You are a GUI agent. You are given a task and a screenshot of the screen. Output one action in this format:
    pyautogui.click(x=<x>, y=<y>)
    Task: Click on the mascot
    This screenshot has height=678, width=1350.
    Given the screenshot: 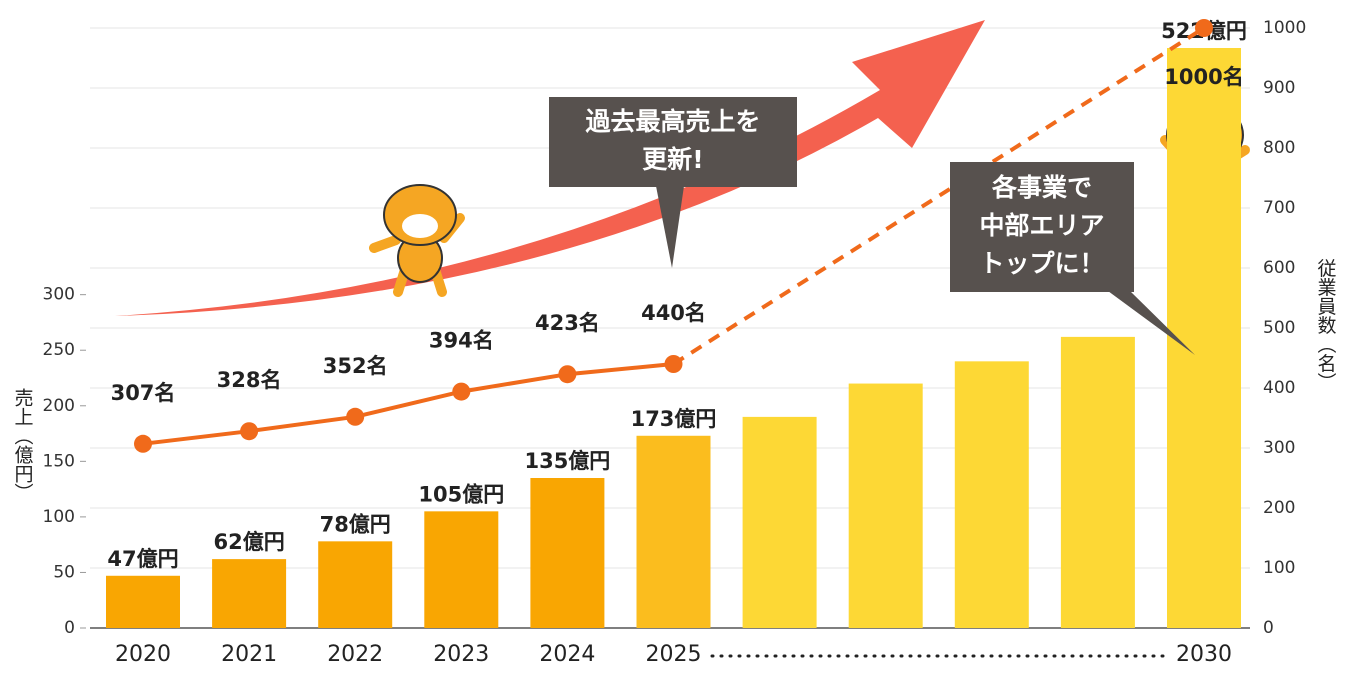 What is the action you would take?
    pyautogui.click(x=417, y=240)
    